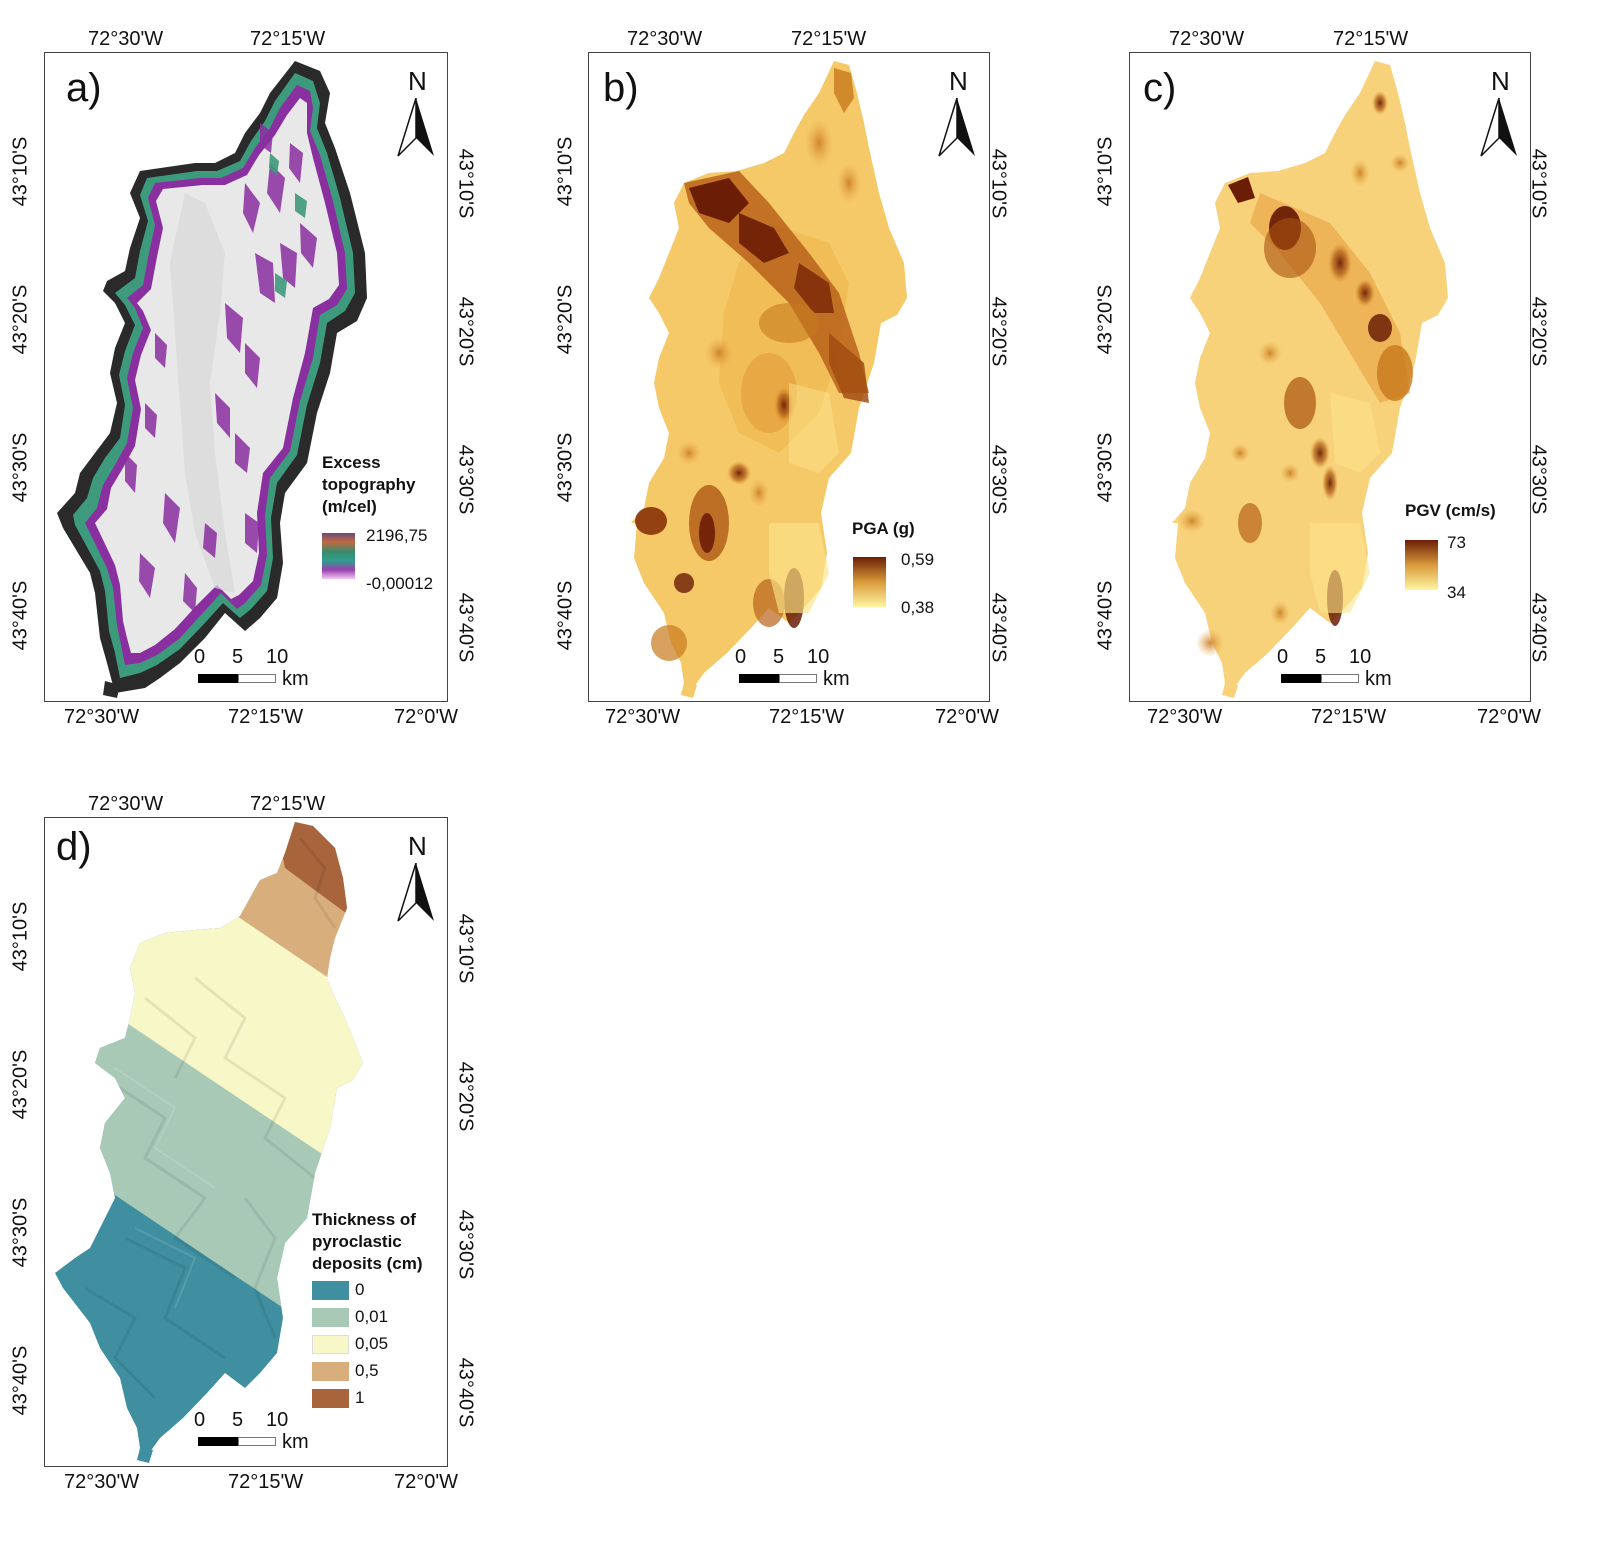 Image resolution: width=1624 pixels, height=1555 pixels. I want to click on legend-class-label: 0,5, so click(367, 1370).